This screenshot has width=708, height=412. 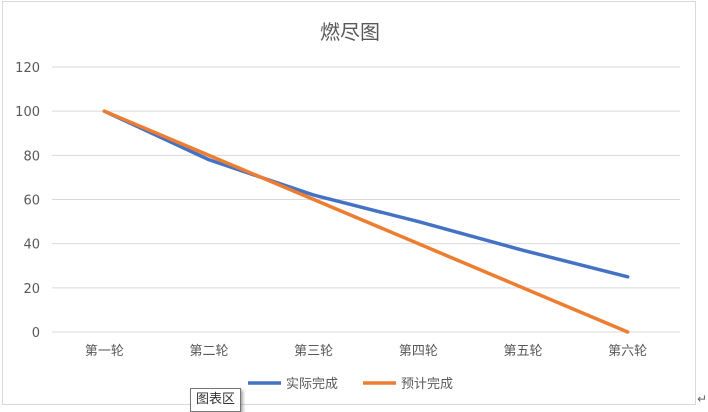 What do you see at coordinates (27, 68) in the screenshot?
I see `y-tick-label: 120` at bounding box center [27, 68].